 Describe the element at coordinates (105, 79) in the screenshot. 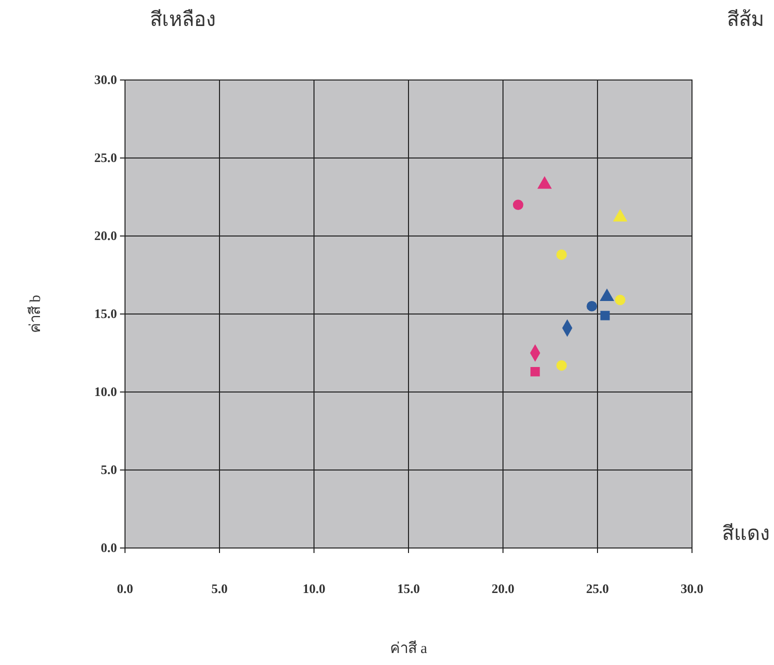

I see `y-tick-label: 30.0` at that location.